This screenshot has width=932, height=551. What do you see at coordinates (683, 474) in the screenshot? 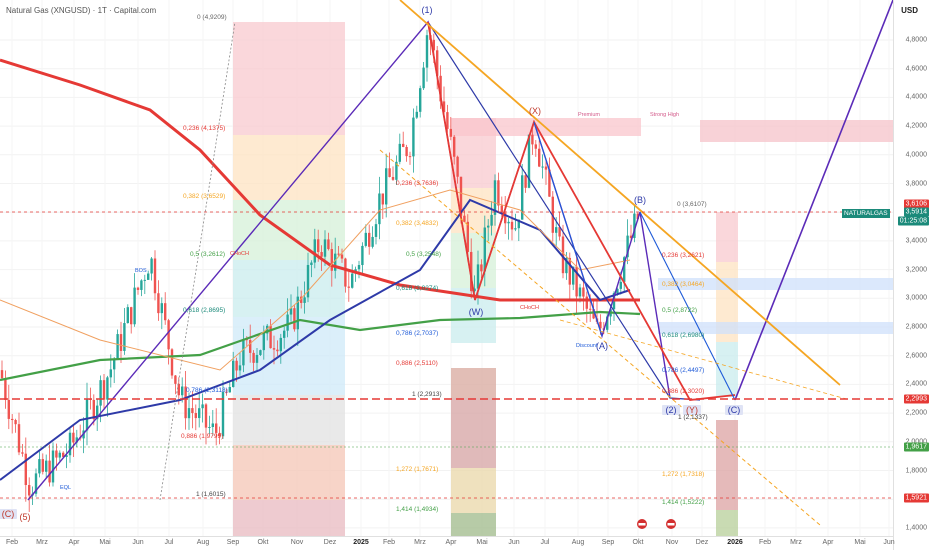
I see `fib-label: 1,272 (1,7318)` at bounding box center [683, 474].